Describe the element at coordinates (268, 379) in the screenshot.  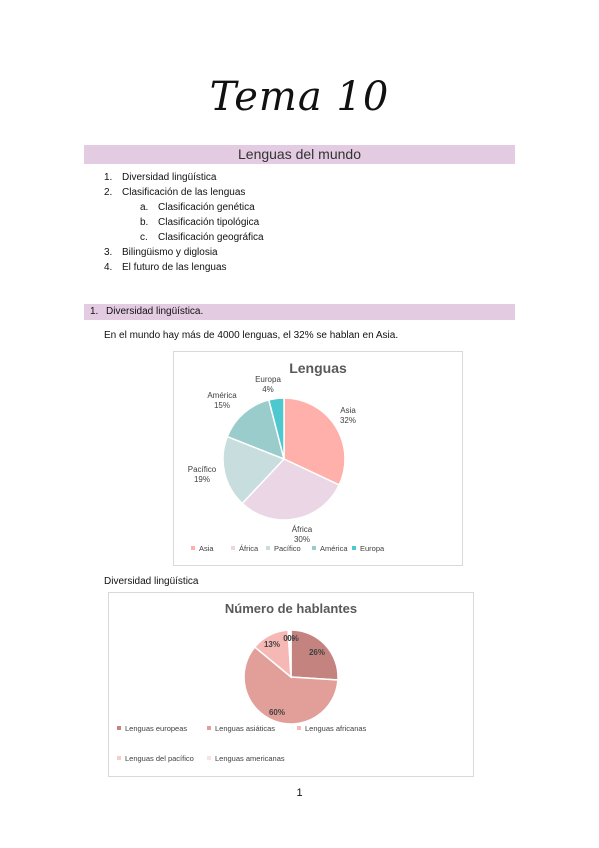
I see `slice-category-label: Europa` at that location.